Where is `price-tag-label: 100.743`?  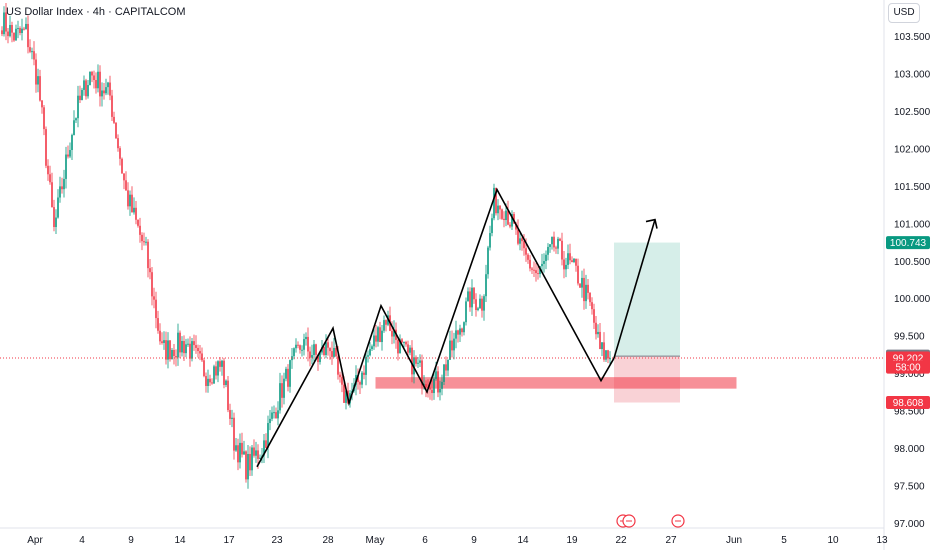 price-tag-label: 100.743 is located at coordinates (908, 243).